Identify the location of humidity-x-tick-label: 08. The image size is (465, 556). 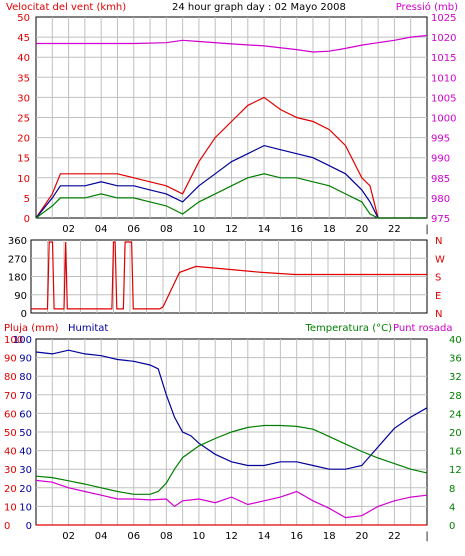
(166, 536).